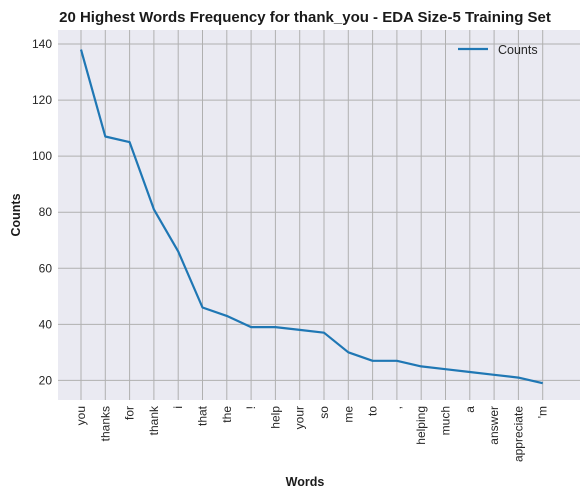 This screenshot has height=499, width=588. Describe the element at coordinates (373, 411) in the screenshot. I see `x-tick-label: to` at that location.